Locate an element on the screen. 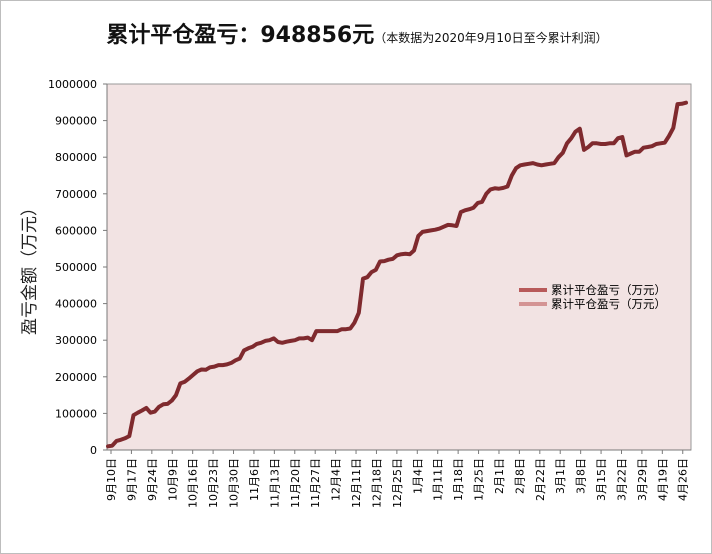  y-tick-label: 0 is located at coordinates (93, 450).